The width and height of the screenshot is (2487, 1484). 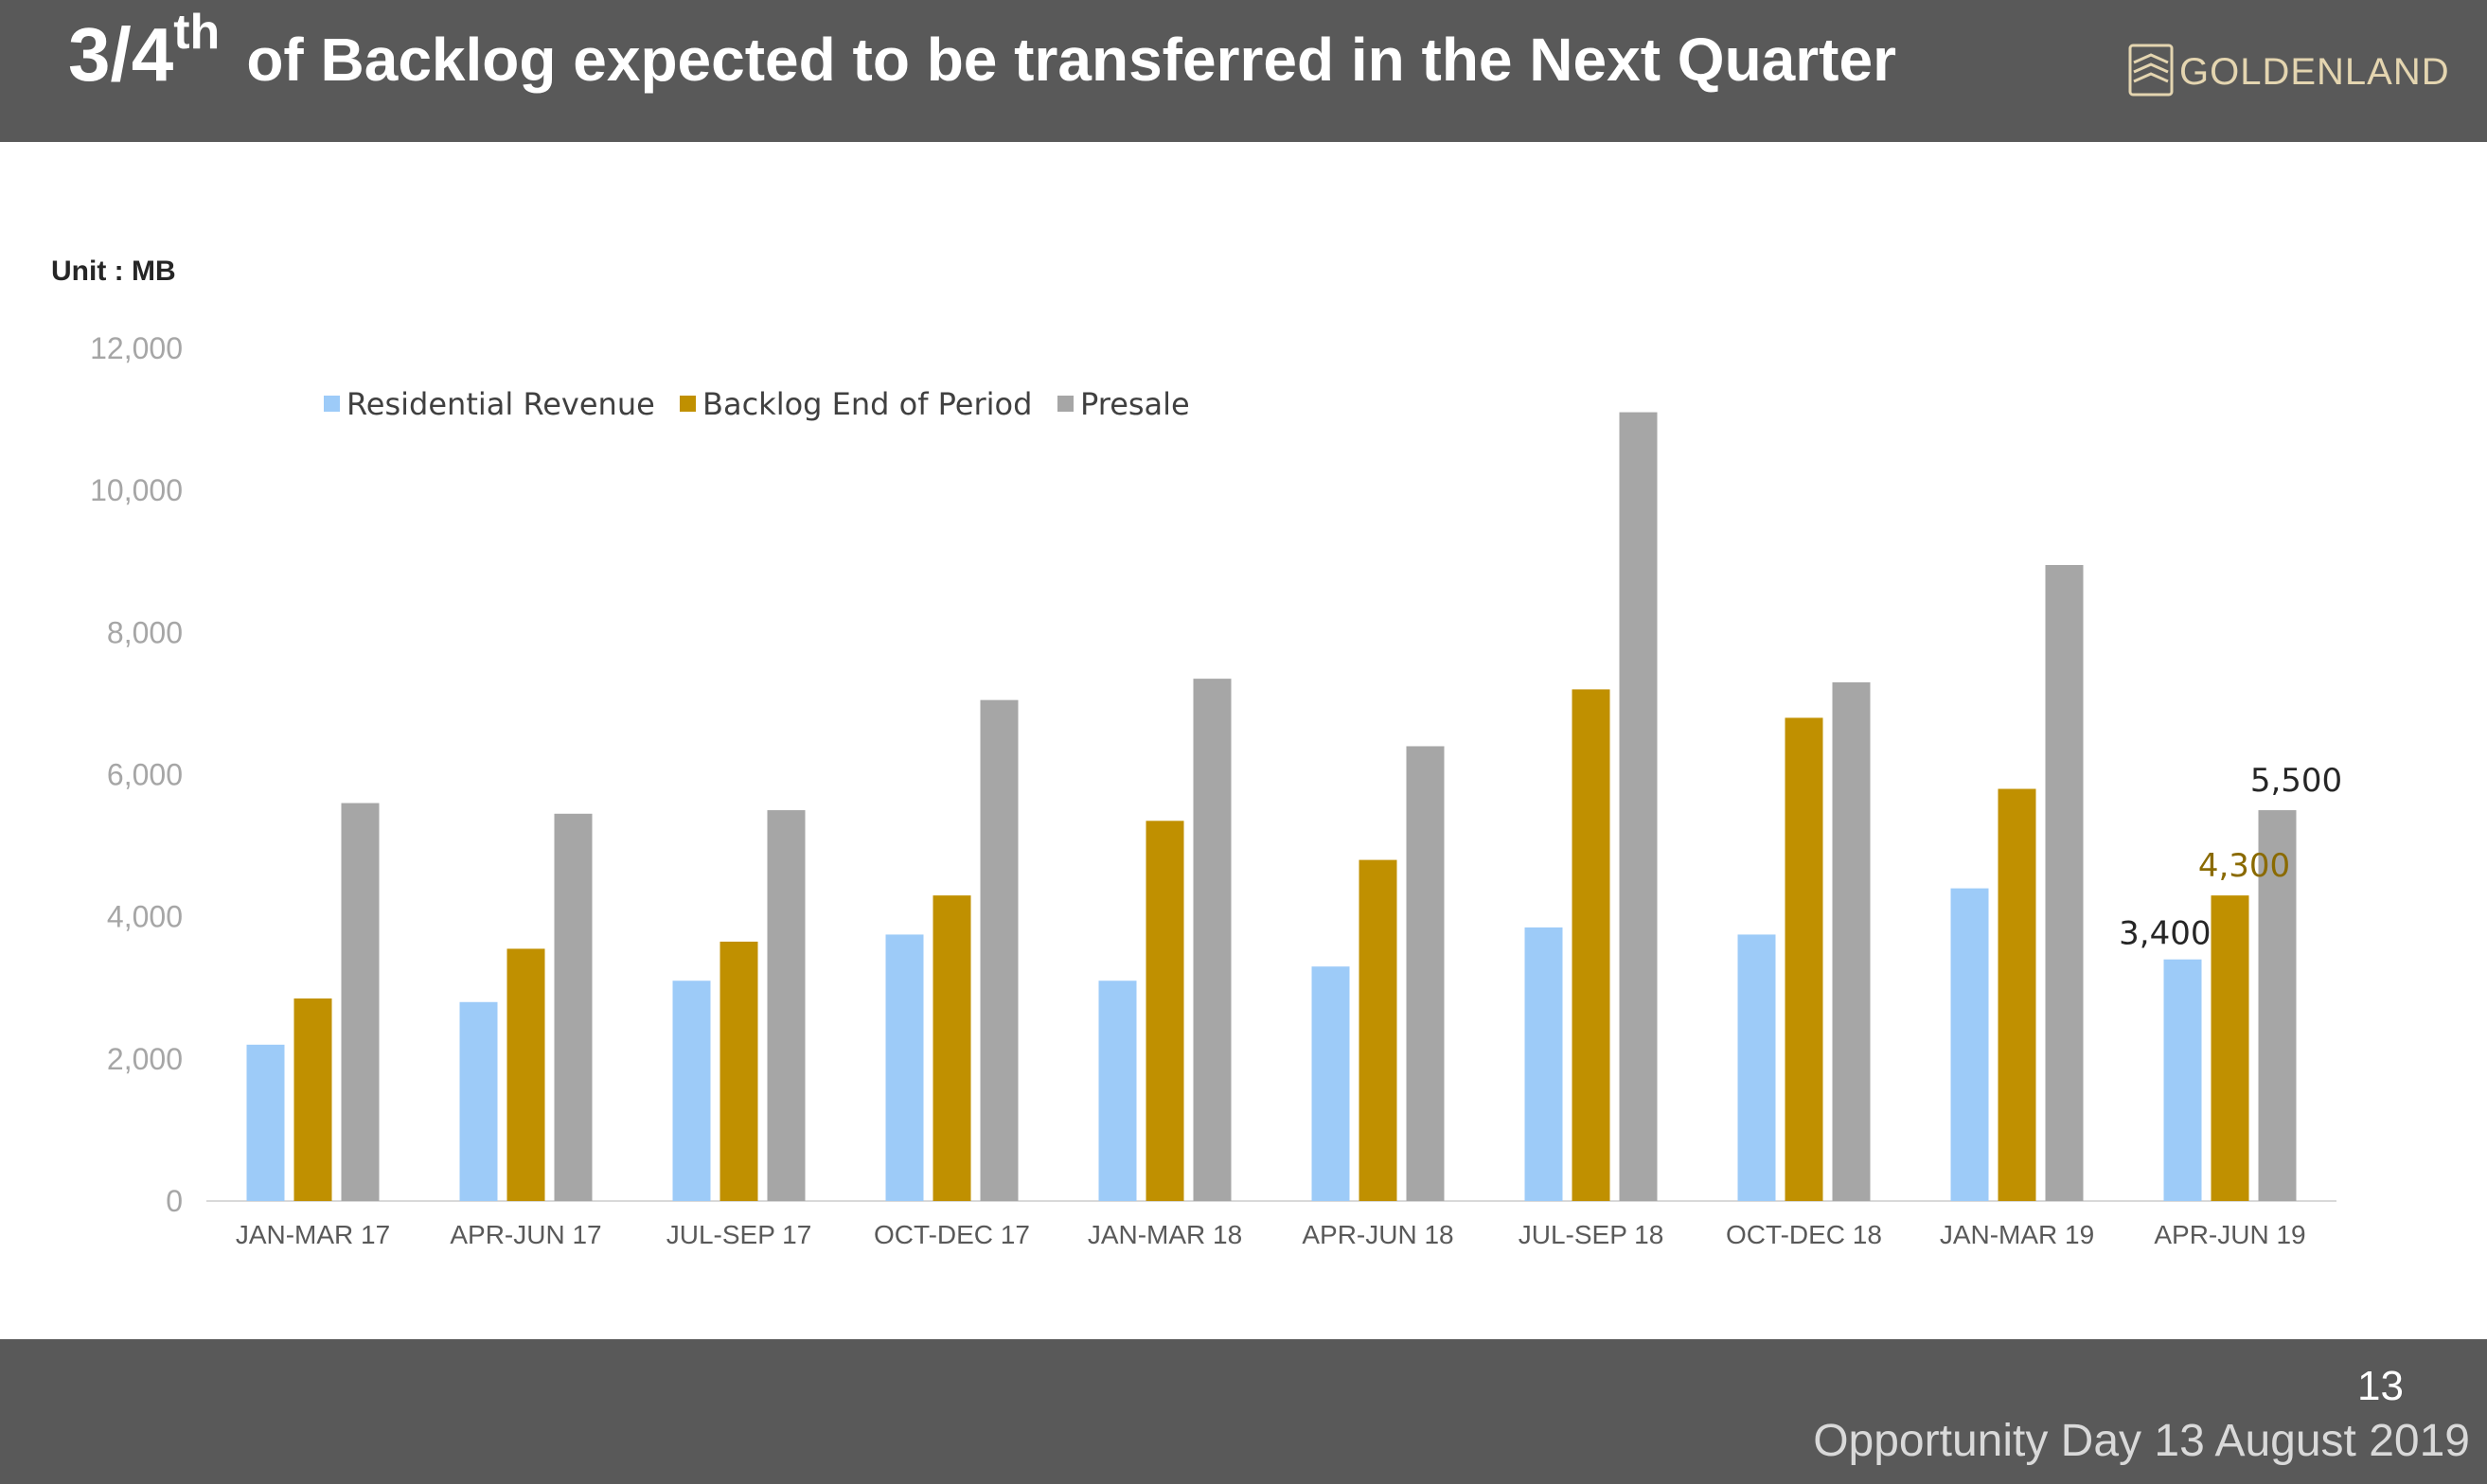 I want to click on footer-bar, so click(x=1243, y=1411).